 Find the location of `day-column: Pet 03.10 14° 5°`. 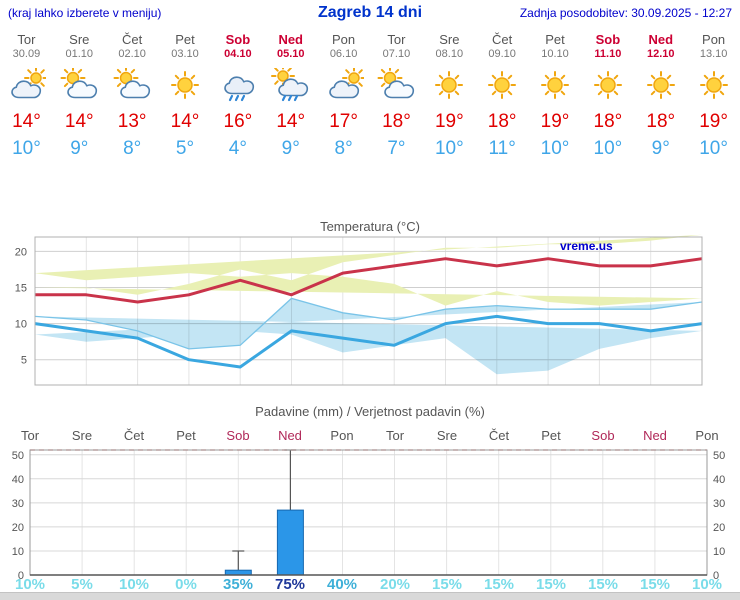

day-column: Pet 03.10 14° 5° is located at coordinates (185, 95).